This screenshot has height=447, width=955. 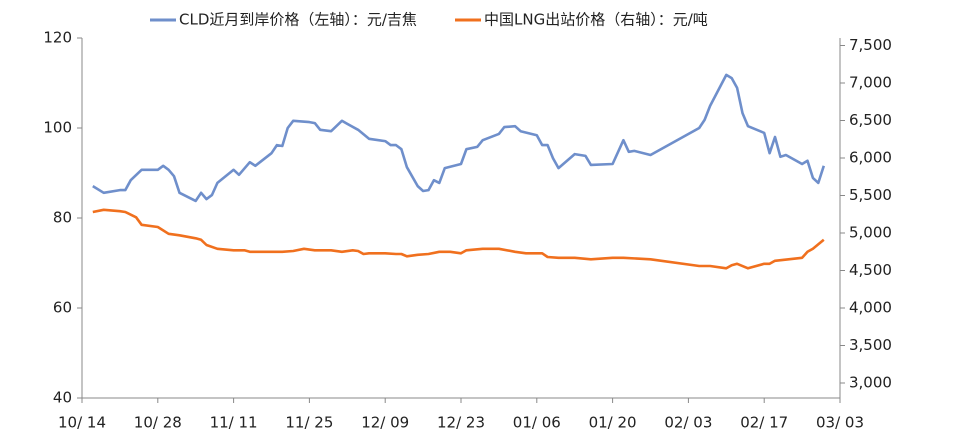 What do you see at coordinates (458, 239) in the screenshot?
I see `series-line` at bounding box center [458, 239].